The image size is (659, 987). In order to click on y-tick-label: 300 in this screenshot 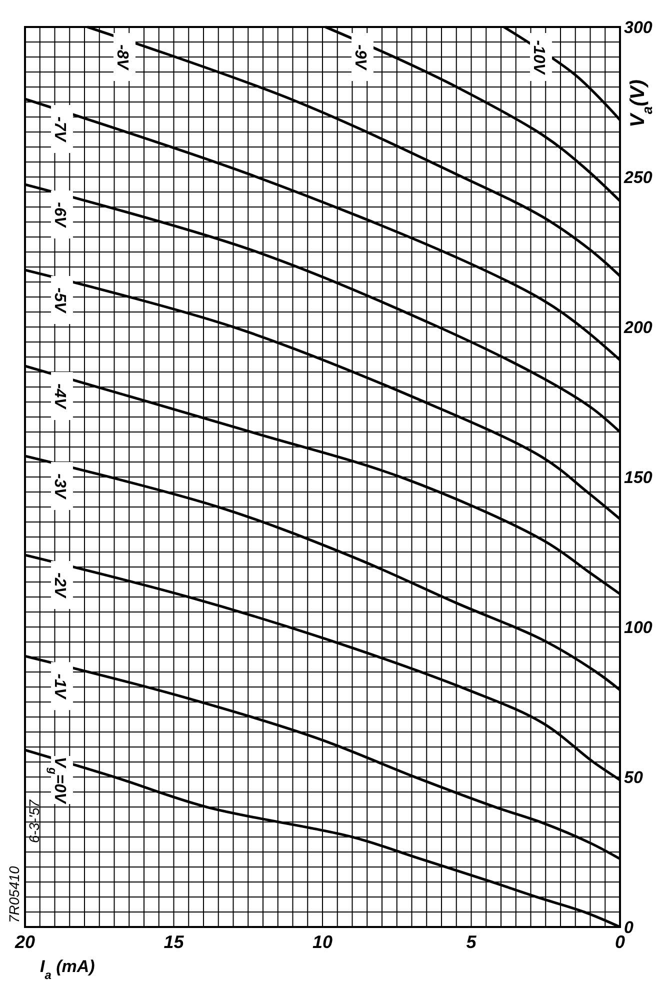, I will do `click(638, 27)`.